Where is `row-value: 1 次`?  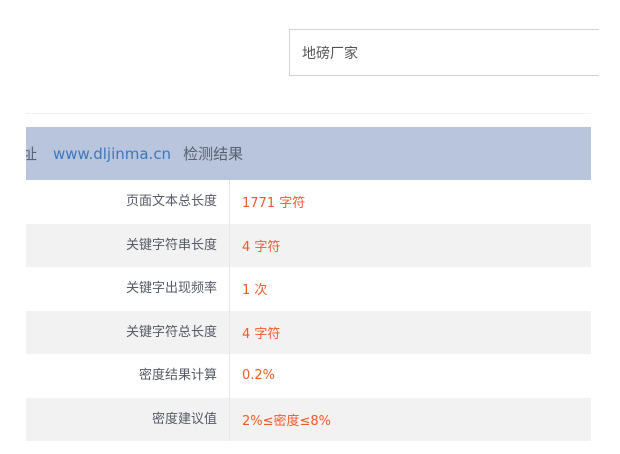 row-value: 1 次 is located at coordinates (255, 291).